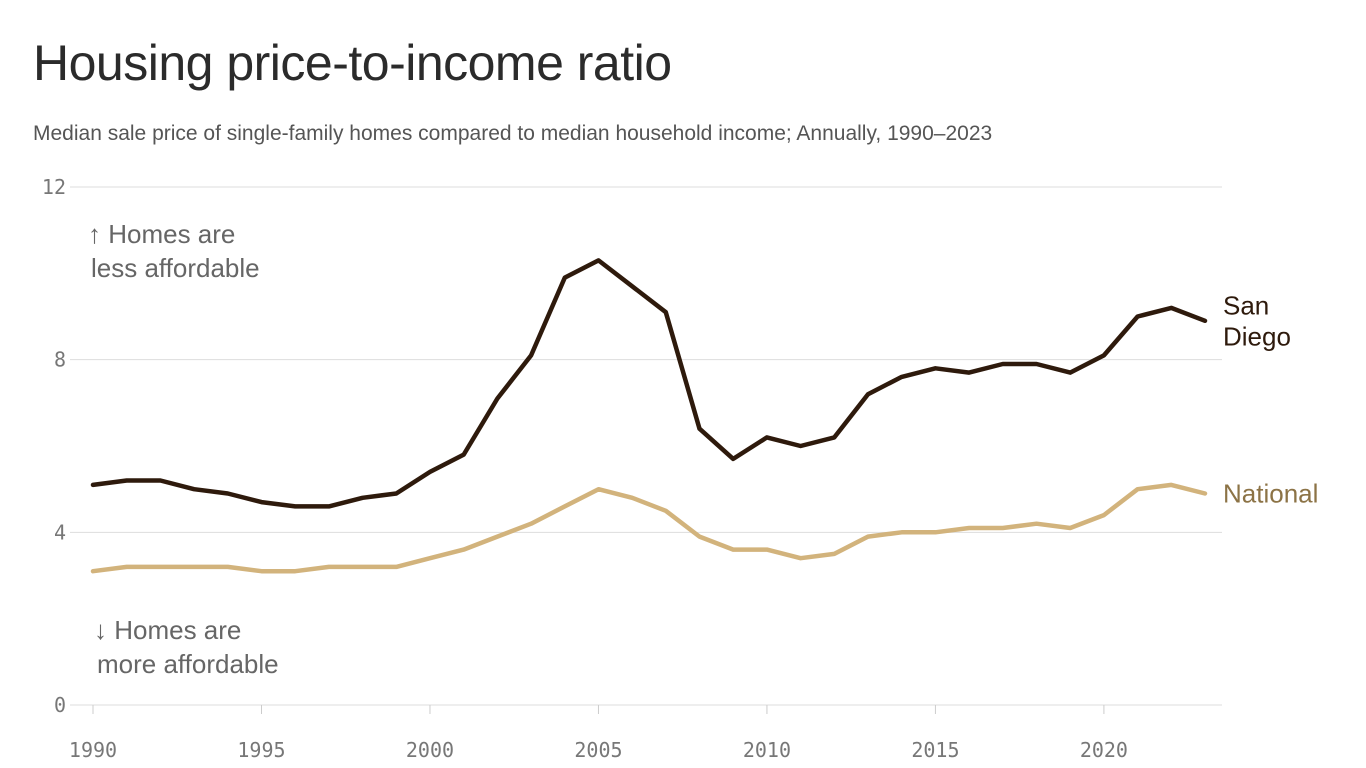  Describe the element at coordinates (598, 733) in the screenshot. I see `x-axis-ticks: 1990 1995 2000 2005 2010 2015 2020` at that location.